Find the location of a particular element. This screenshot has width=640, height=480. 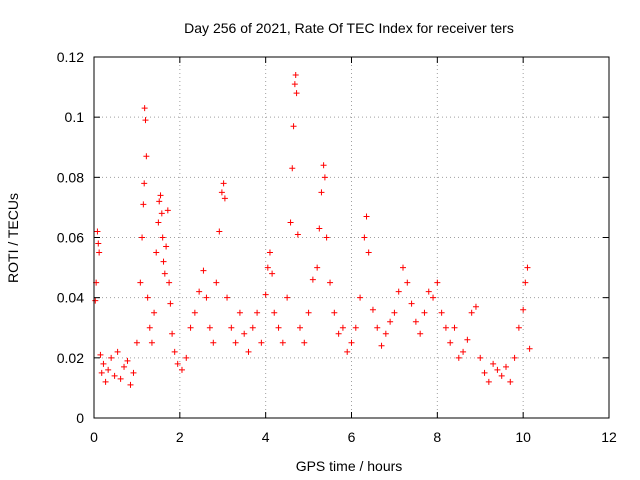

x-tick-label: 10 is located at coordinates (523, 437).